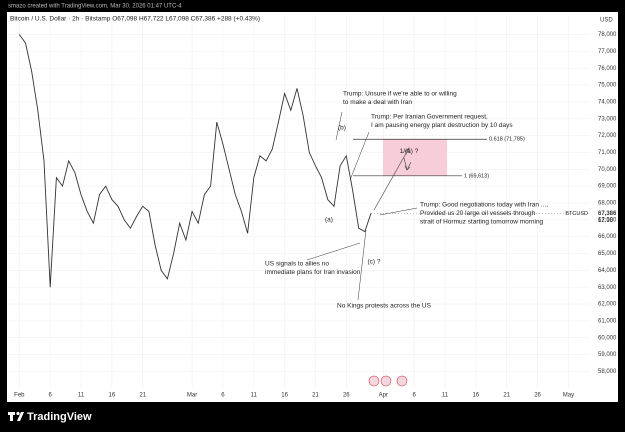  I want to click on y-tick-label: 60,000, so click(607, 338).